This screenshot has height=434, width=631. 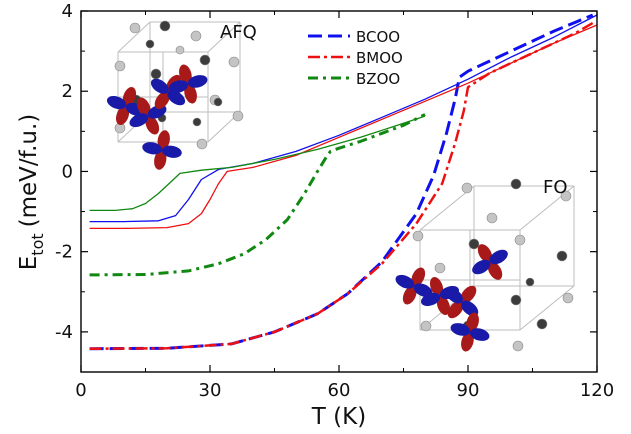 I want to click on annotation-afq: AFQ, so click(x=238, y=32).